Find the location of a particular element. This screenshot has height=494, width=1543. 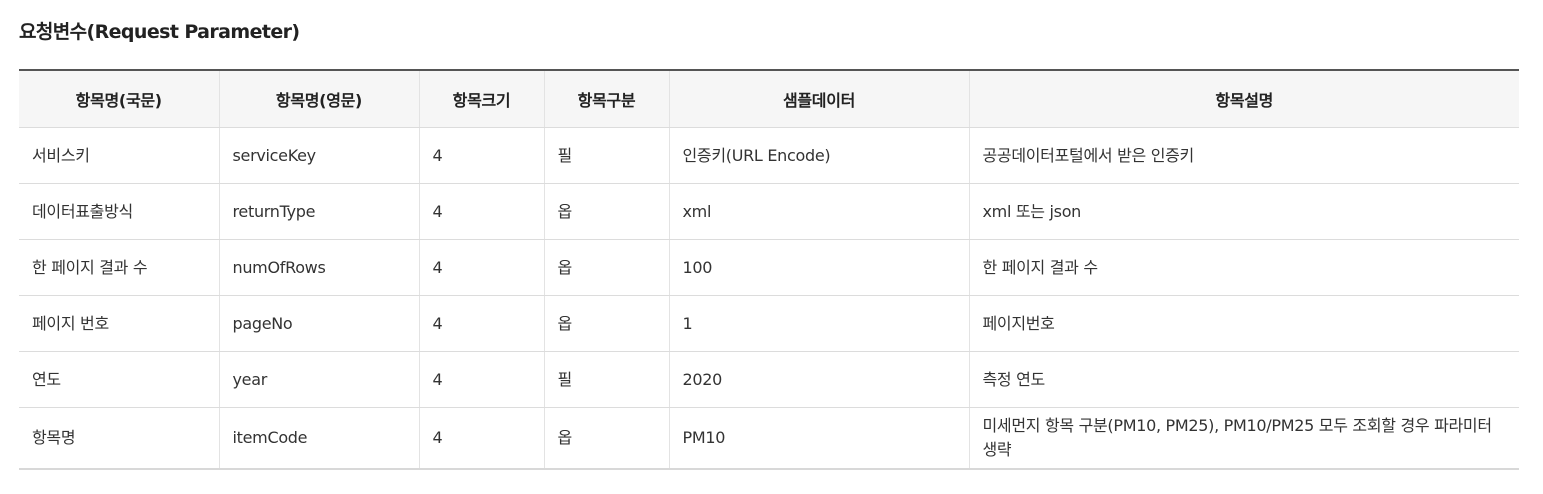

table-row: 페이지 번호 pageNo 4 옵 1 페이지번호 is located at coordinates (769, 323).